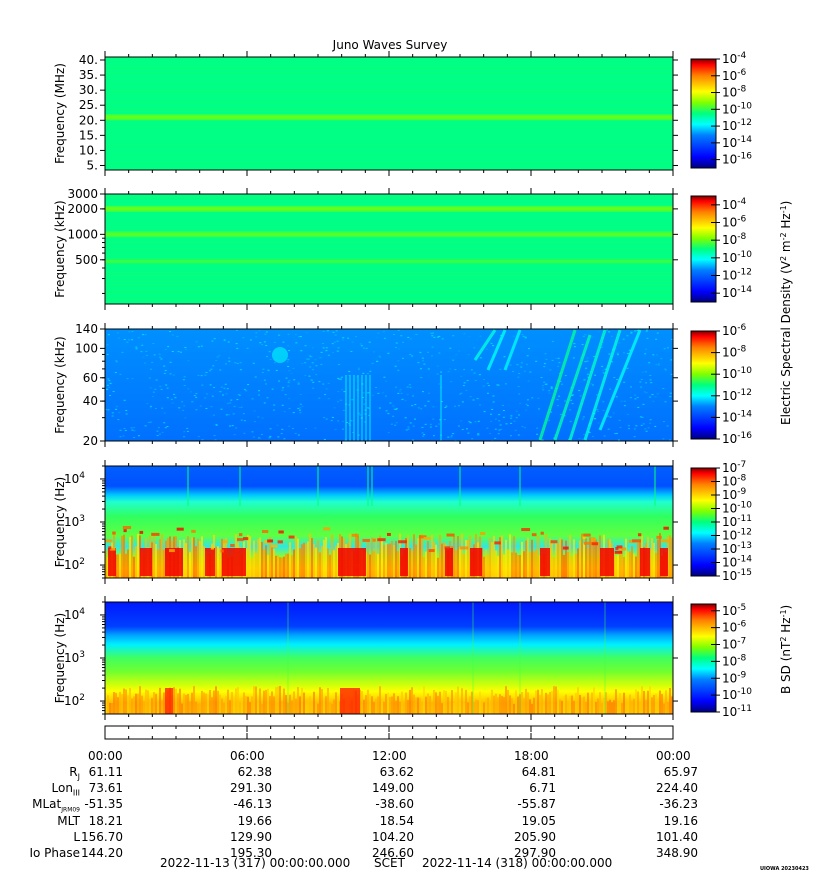 This screenshot has width=815, height=880. What do you see at coordinates (103, 804) in the screenshot?
I see `ephemeris-value: -51.35` at bounding box center [103, 804].